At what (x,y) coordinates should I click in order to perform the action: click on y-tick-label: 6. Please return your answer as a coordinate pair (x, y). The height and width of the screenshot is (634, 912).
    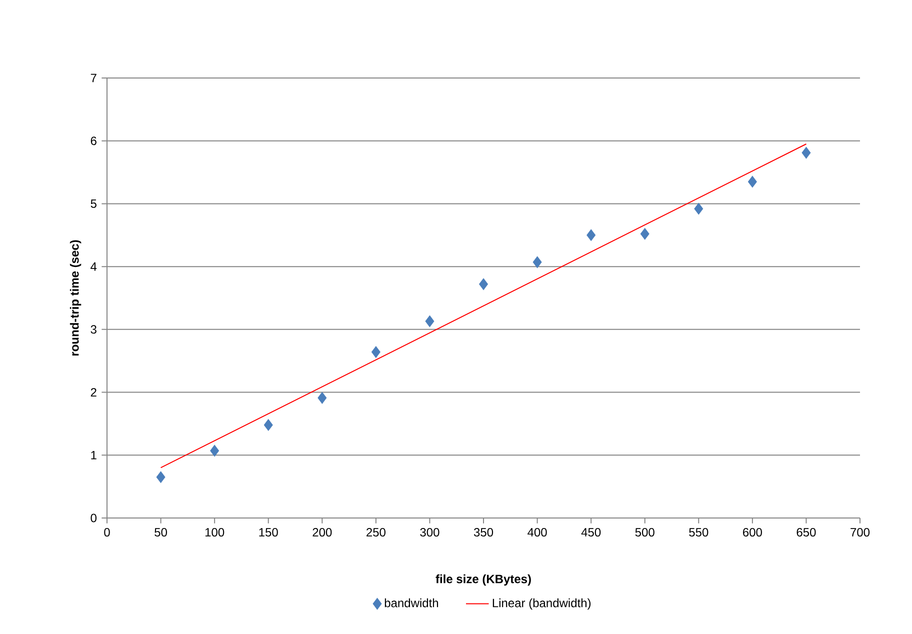
    Looking at the image, I should click on (93, 141).